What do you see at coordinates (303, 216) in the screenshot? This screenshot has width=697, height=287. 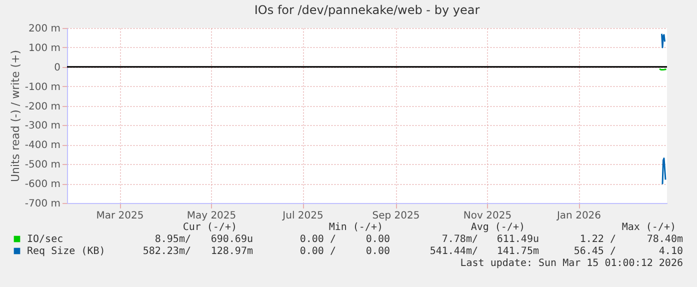 I see `x-tick-label: Jul 2025` at bounding box center [303, 216].